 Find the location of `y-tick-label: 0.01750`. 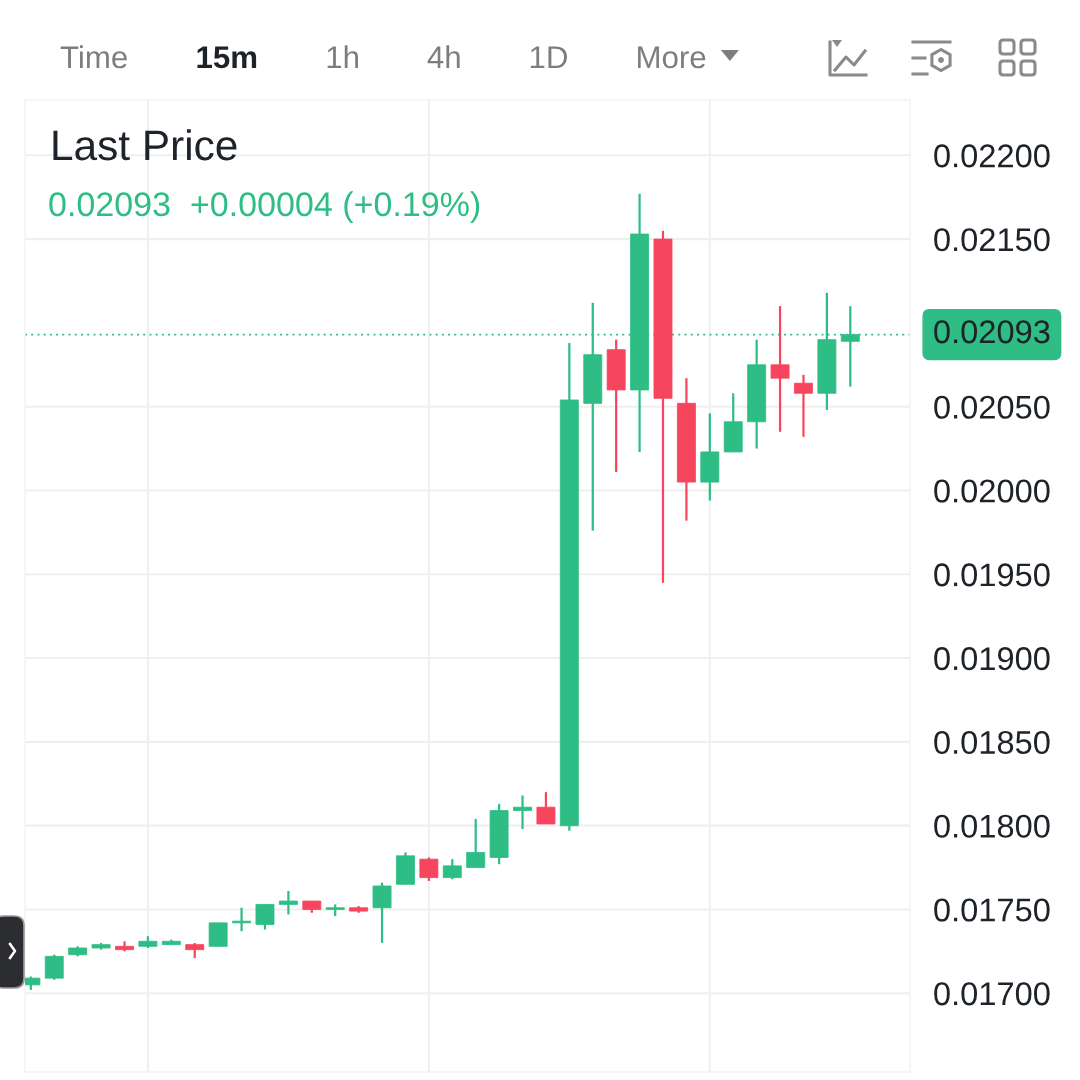

y-tick-label: 0.01750 is located at coordinates (992, 910).